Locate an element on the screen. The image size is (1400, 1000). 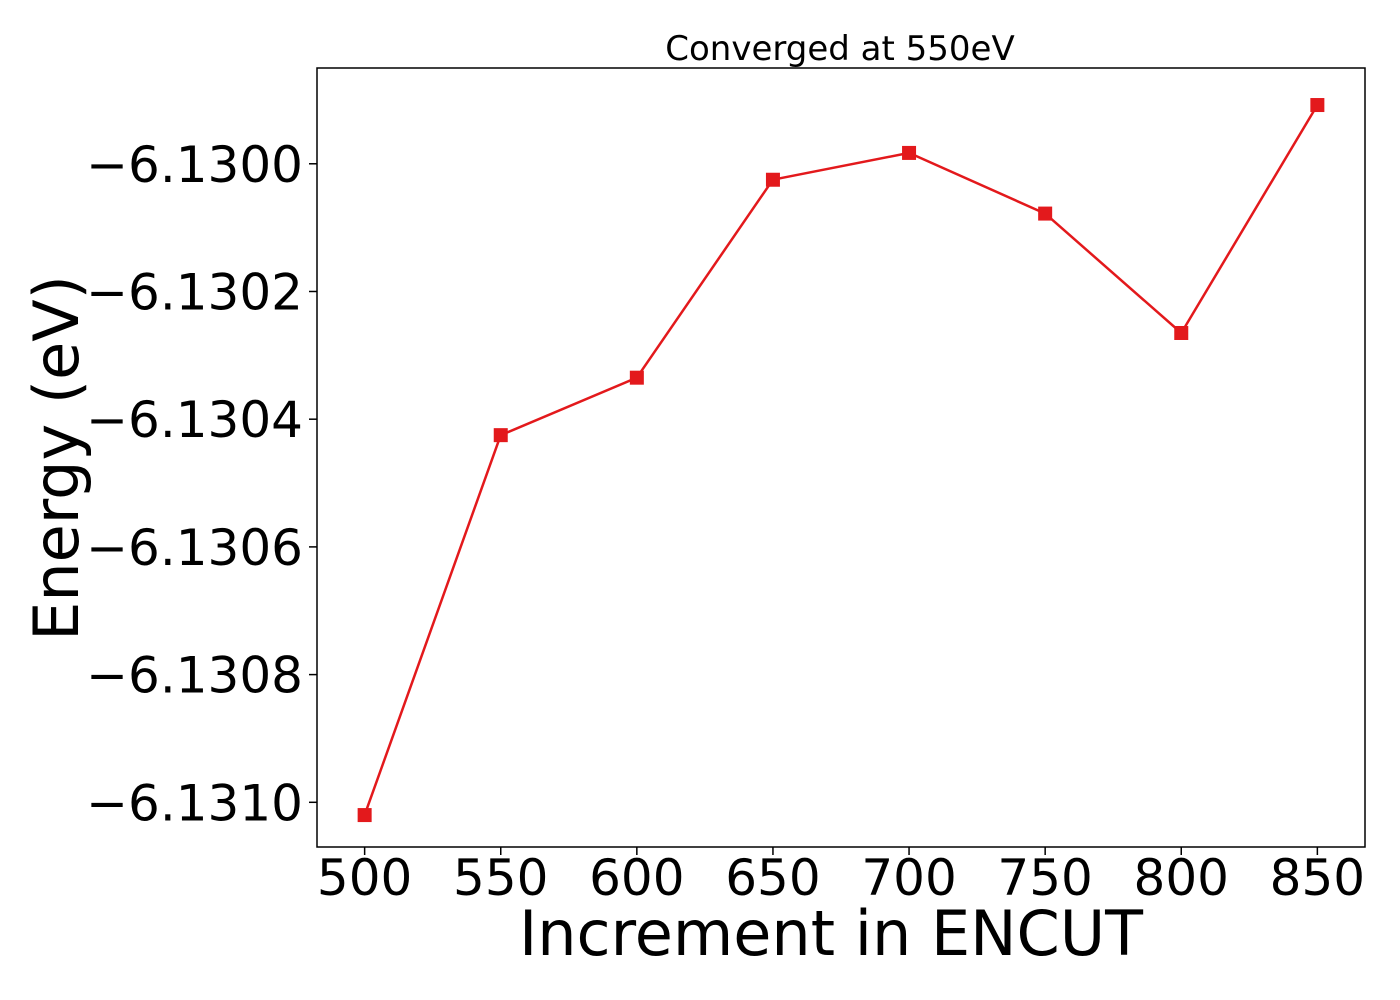
y-tick-label: −6.1306 is located at coordinates (194, 548).